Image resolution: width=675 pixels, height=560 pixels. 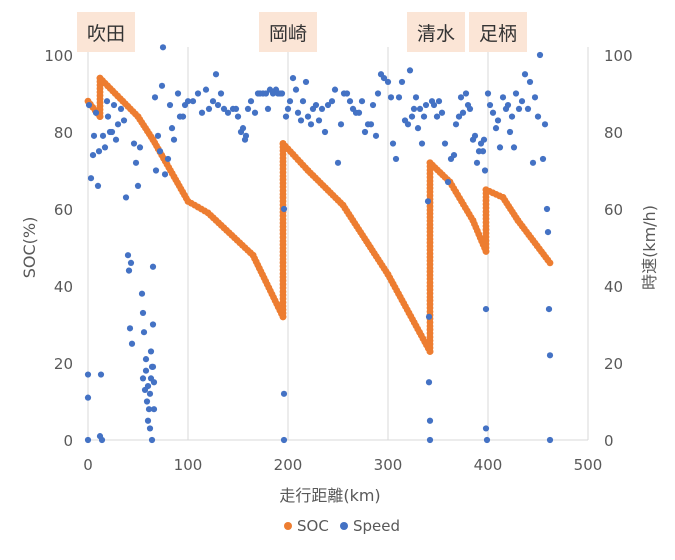 What do you see at coordinates (344, 526) in the screenshot?
I see `legend-marker` at bounding box center [344, 526].